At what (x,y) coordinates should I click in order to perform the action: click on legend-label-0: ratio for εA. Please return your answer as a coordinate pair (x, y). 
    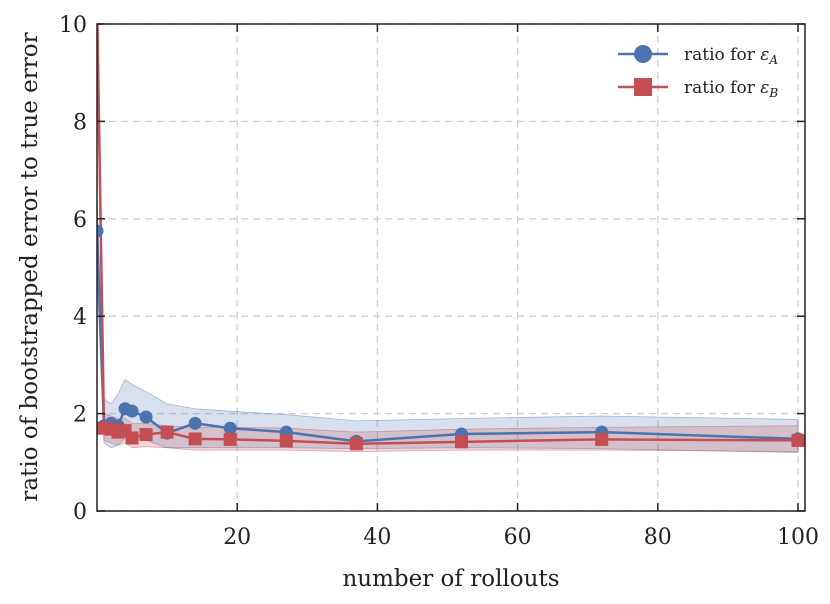
    Looking at the image, I should click on (731, 56).